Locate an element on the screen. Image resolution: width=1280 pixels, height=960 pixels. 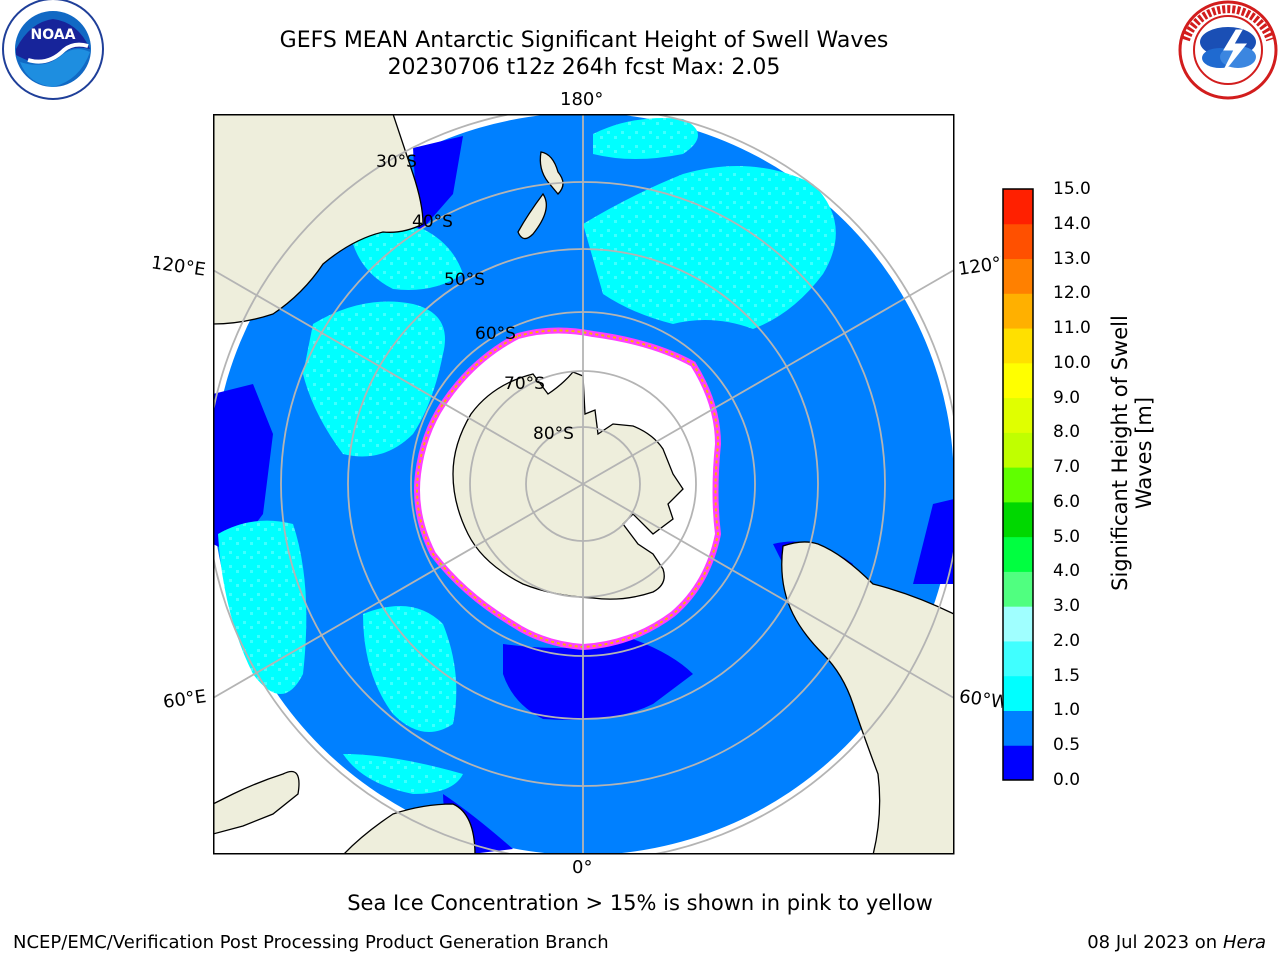
footer-host: Hera is located at coordinates (1244, 942).